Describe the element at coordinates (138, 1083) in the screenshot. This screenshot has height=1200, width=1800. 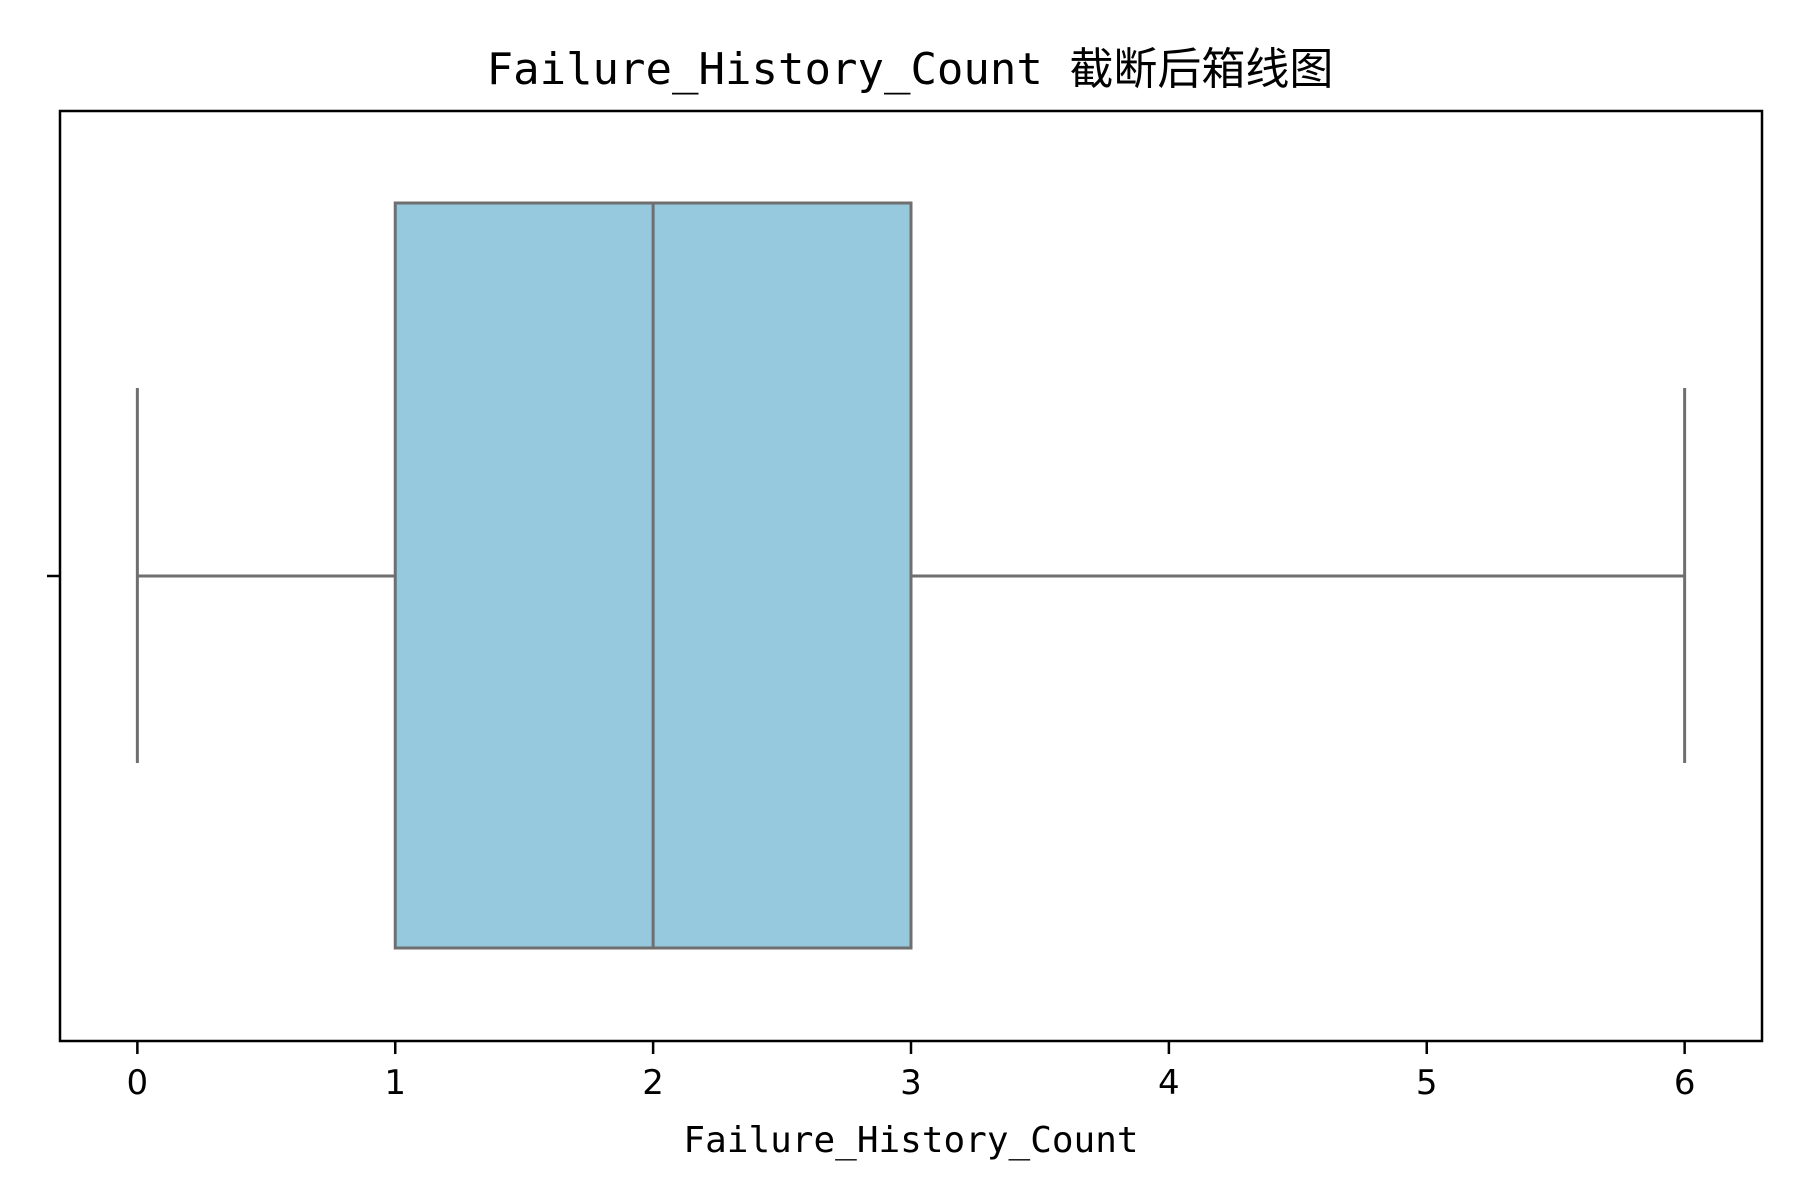
I see `x-tick-label: 0` at that location.